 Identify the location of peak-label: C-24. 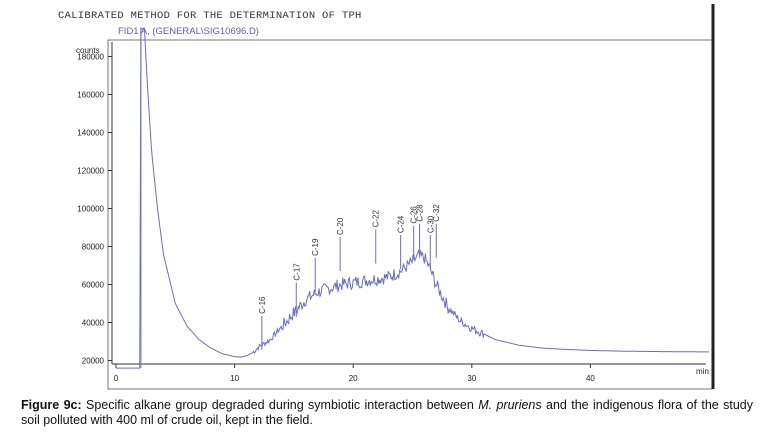
(401, 224).